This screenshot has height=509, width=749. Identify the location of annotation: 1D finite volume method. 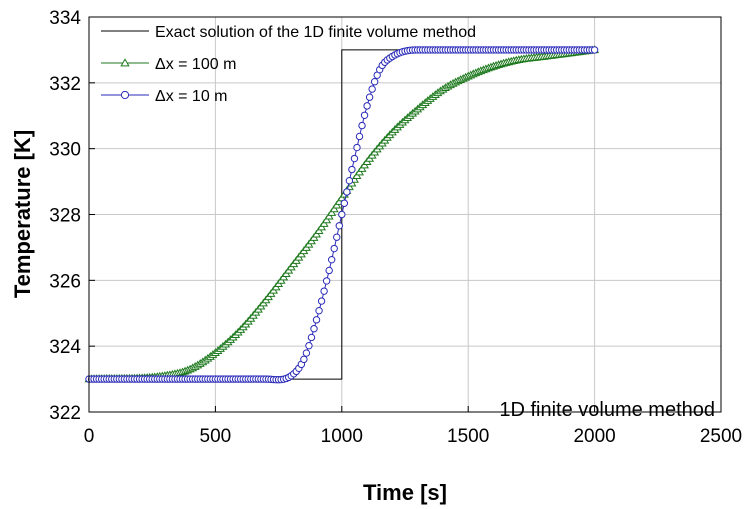
(607, 410).